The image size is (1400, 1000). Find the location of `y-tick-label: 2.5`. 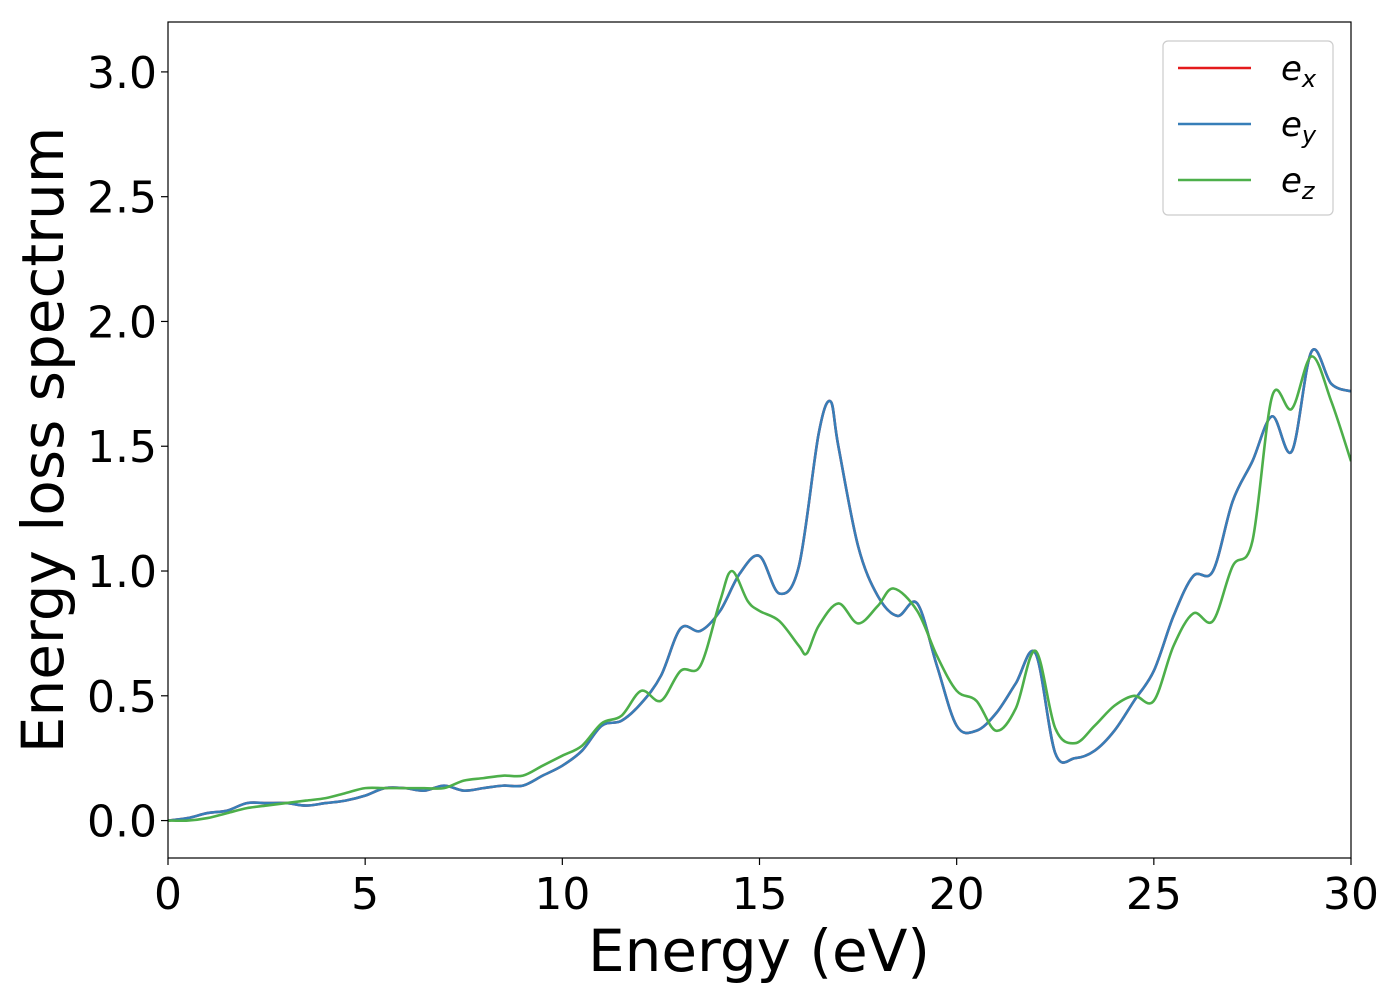

y-tick-label: 2.5 is located at coordinates (122, 198).